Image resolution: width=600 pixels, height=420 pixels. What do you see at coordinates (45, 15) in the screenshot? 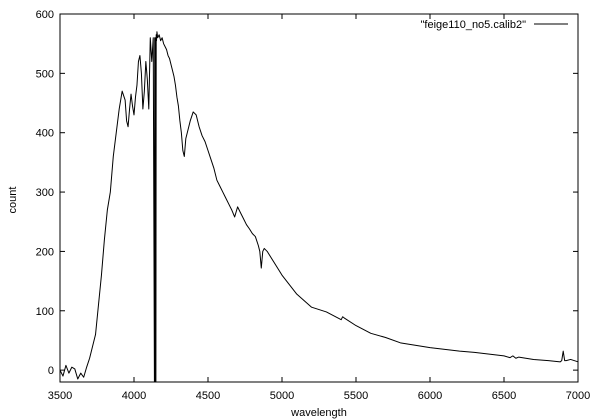
I see `y-tick-label: 600` at bounding box center [45, 15].